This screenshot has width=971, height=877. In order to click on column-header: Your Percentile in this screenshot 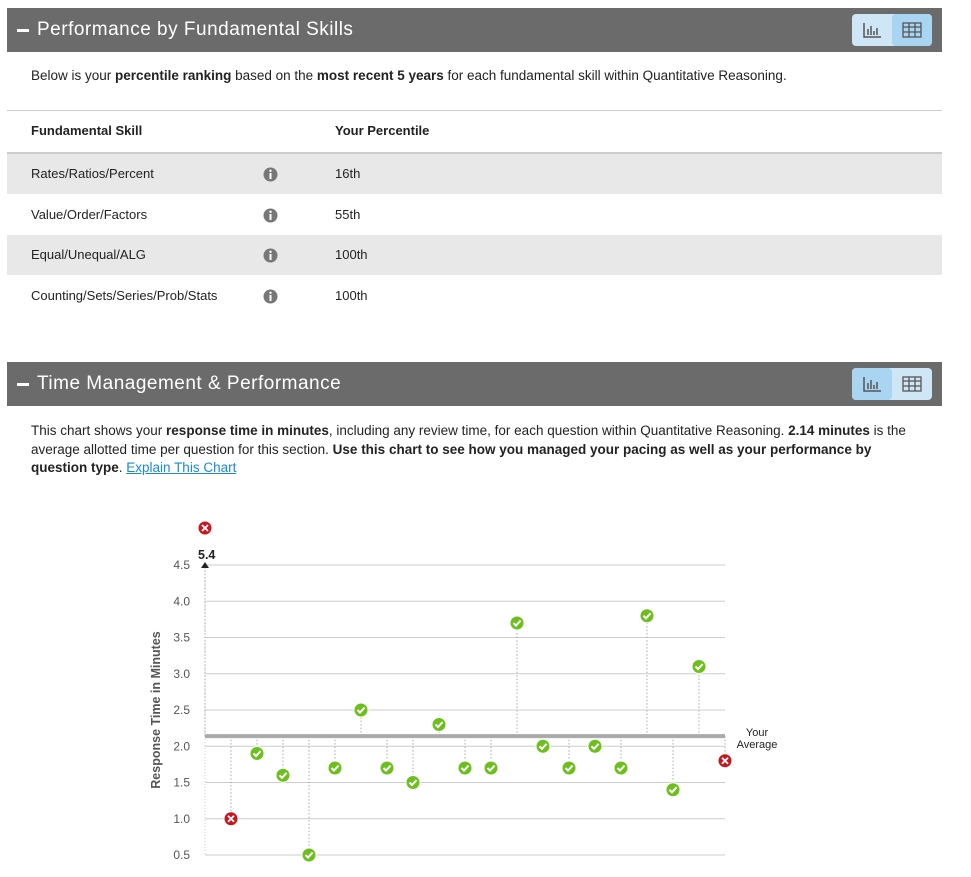, I will do `click(382, 130)`.